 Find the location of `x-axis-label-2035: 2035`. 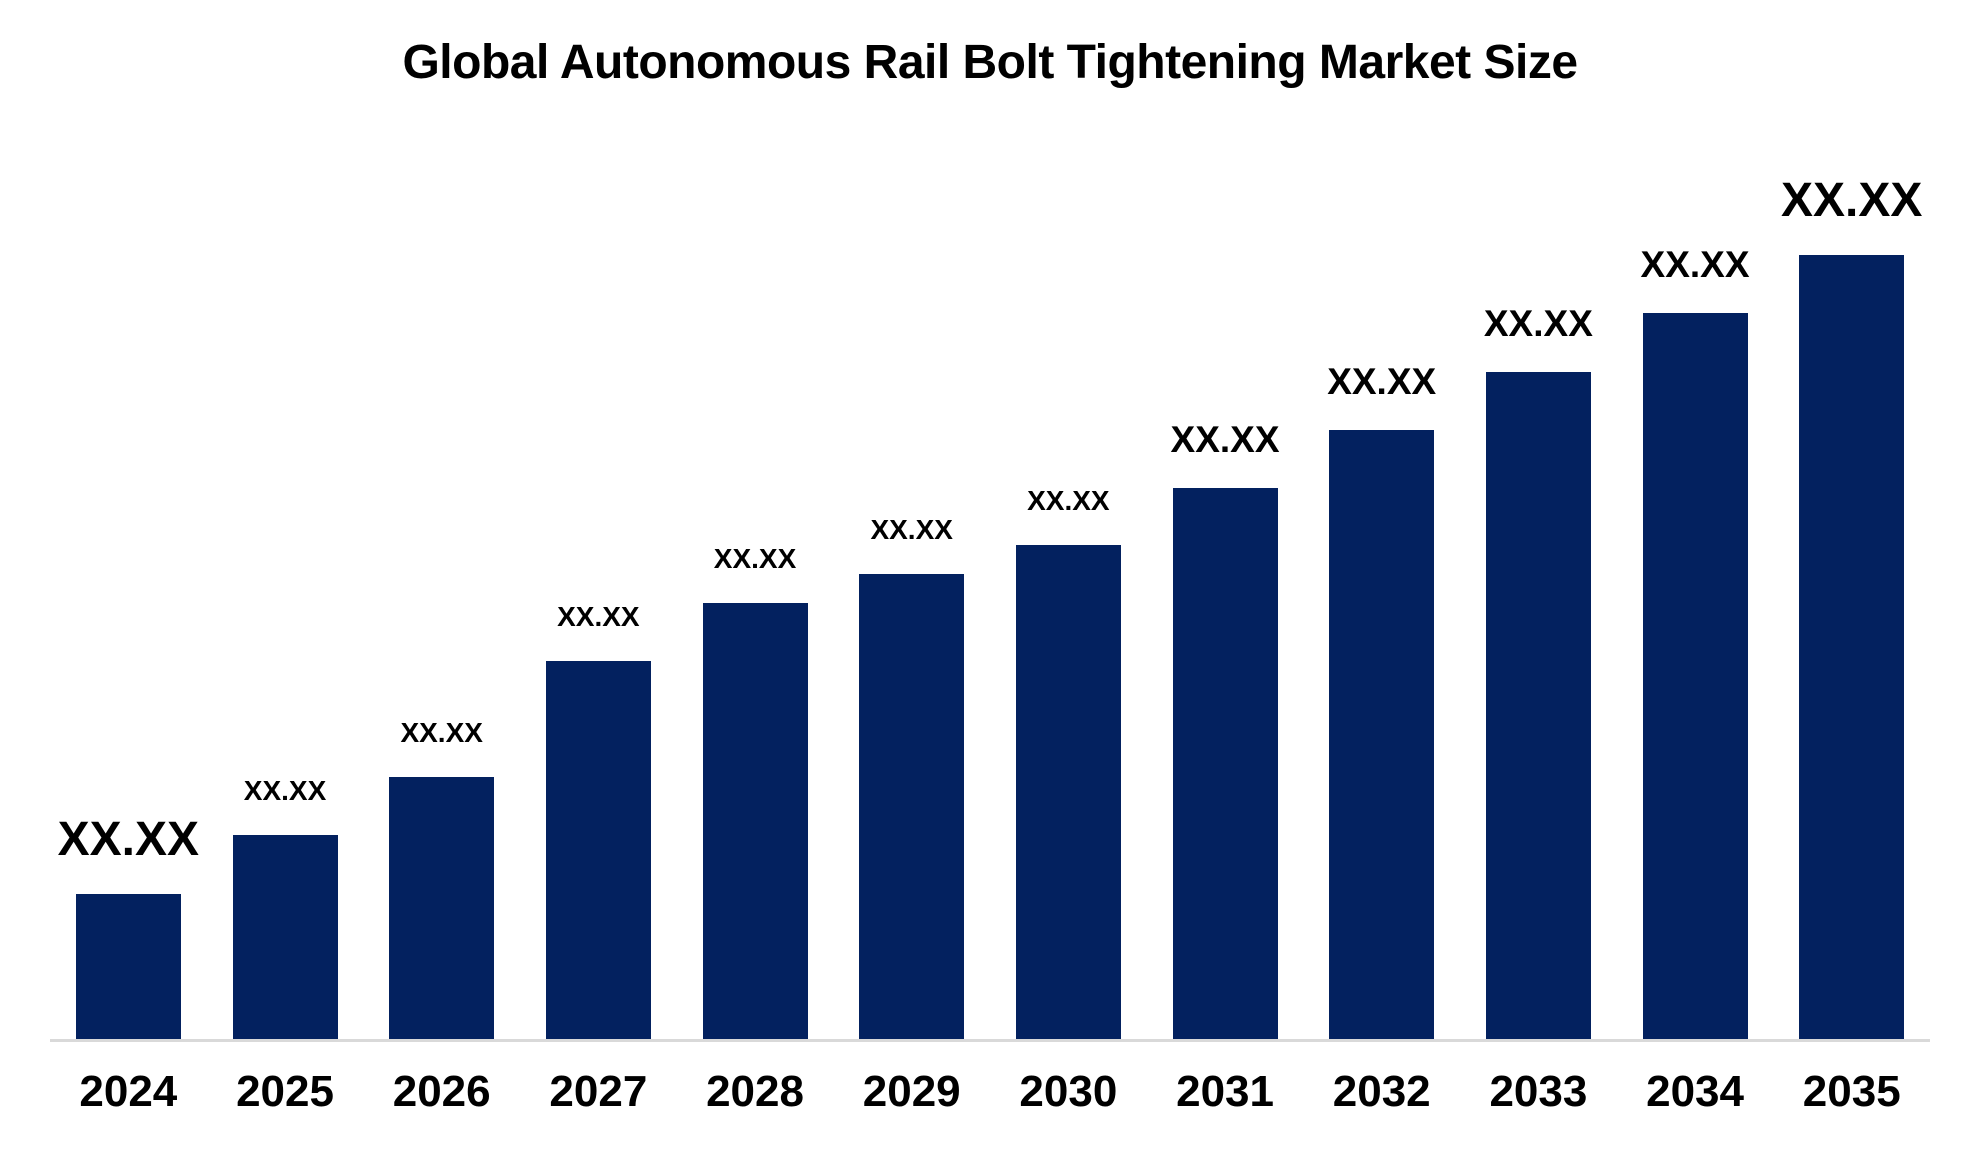

x-axis-label-2035: 2035 is located at coordinates (1851, 1091).